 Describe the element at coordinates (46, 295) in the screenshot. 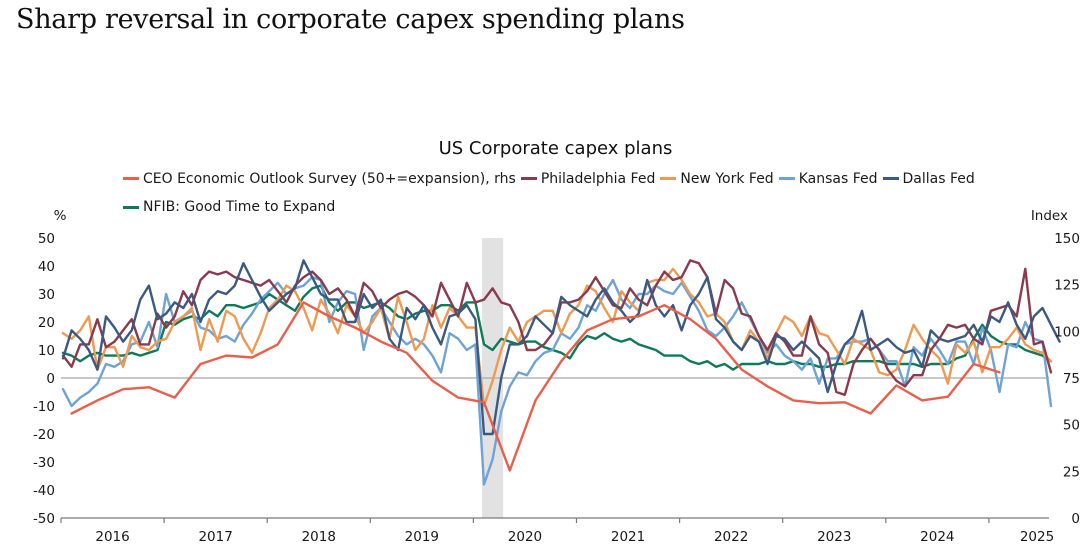

I see `left-y-tick-label: 30` at that location.